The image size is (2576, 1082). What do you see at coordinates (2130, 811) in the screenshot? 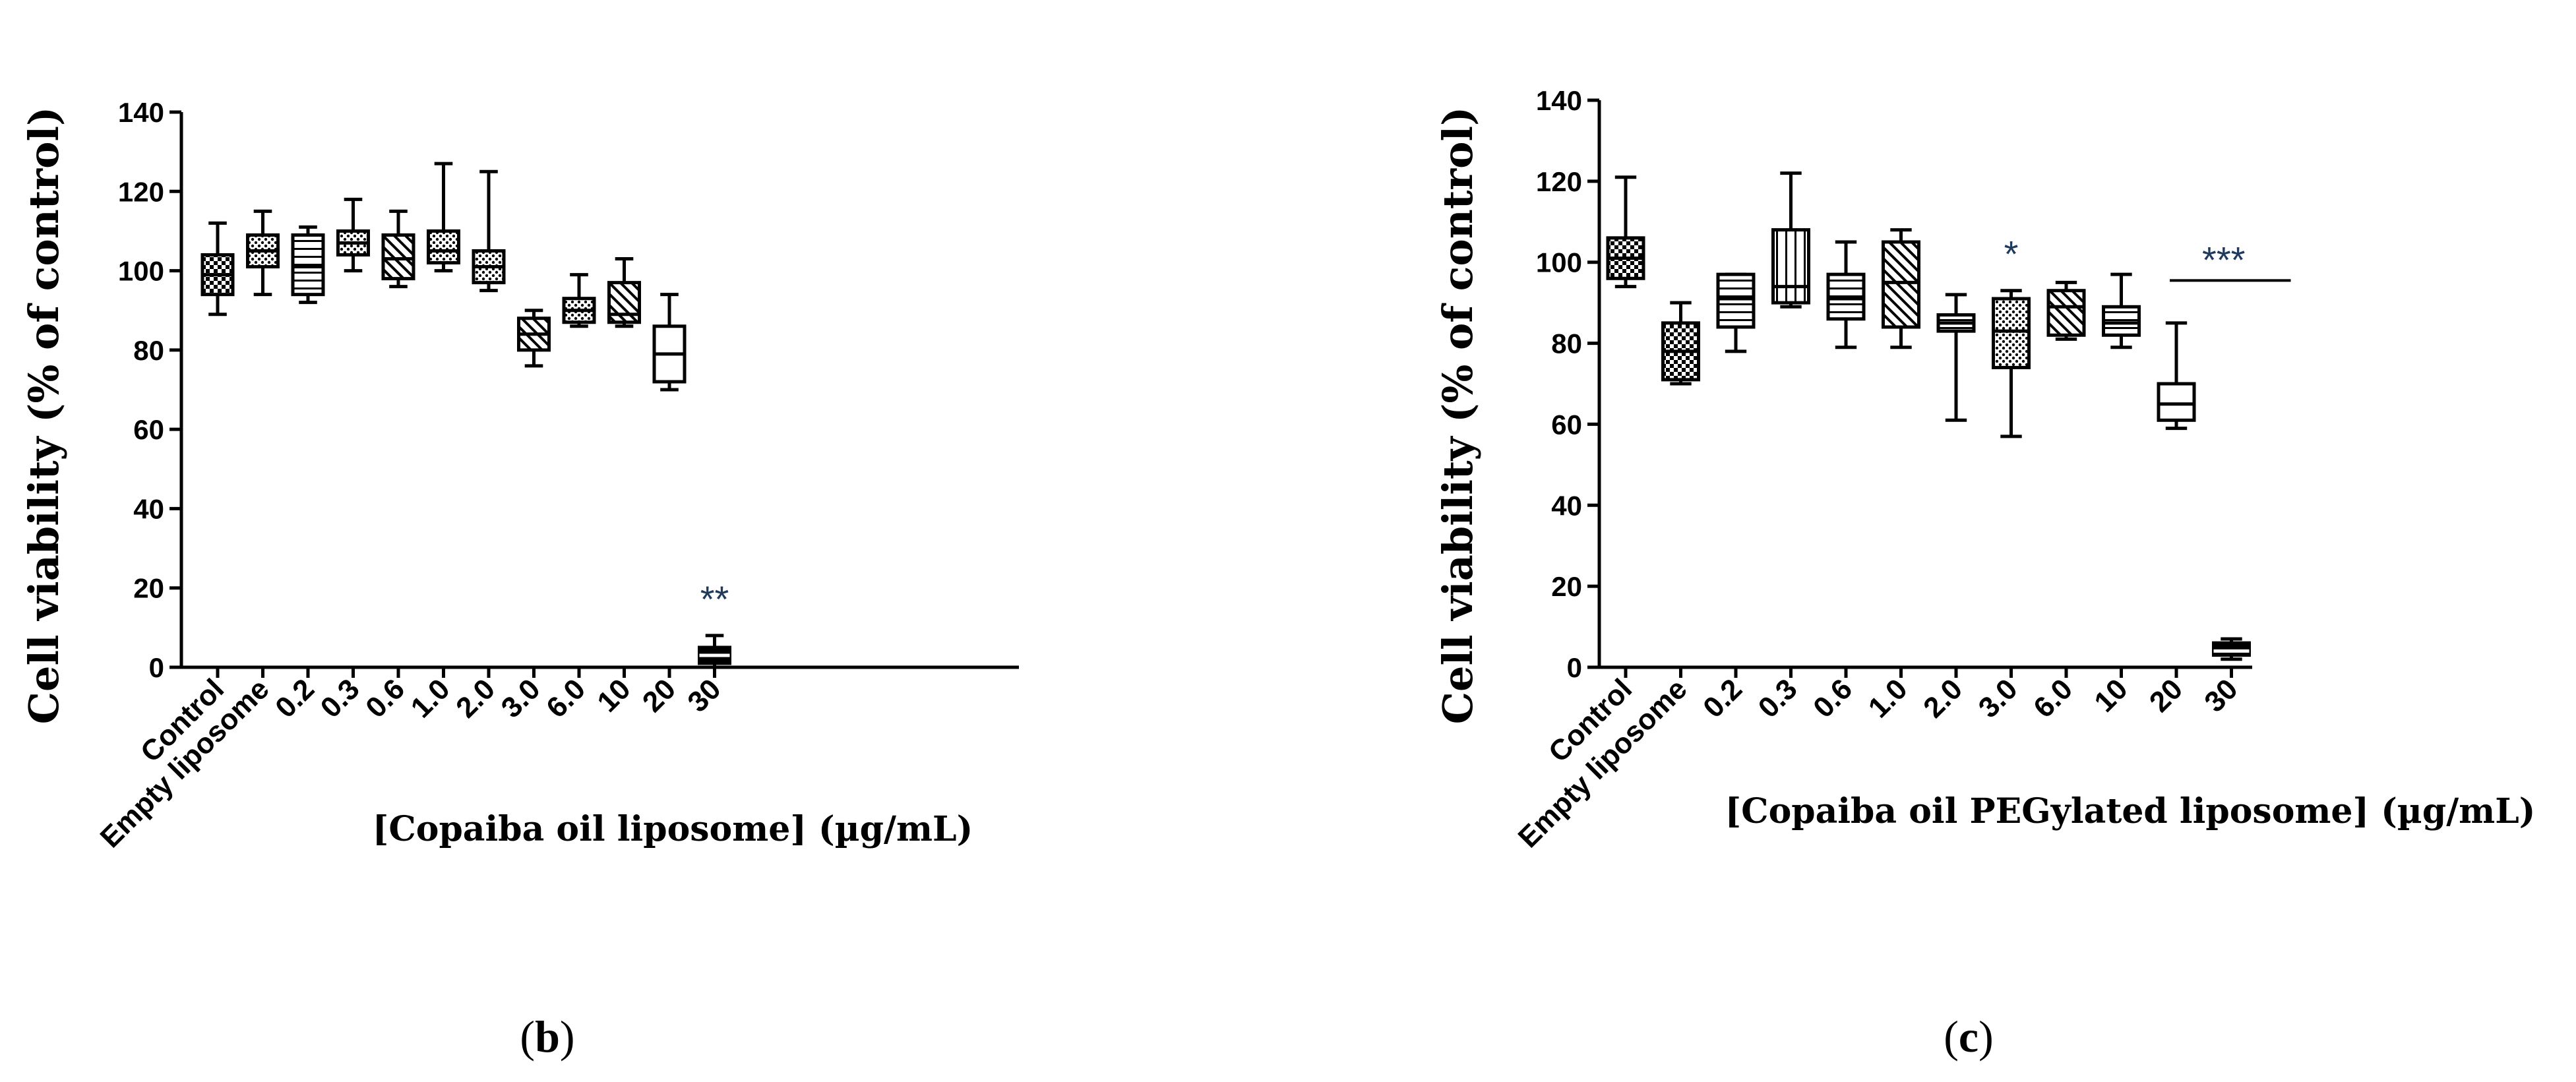
I see `x-axis-title: [Copaiba oil PEGylated liposome] (µg/mL)` at bounding box center [2130, 811].